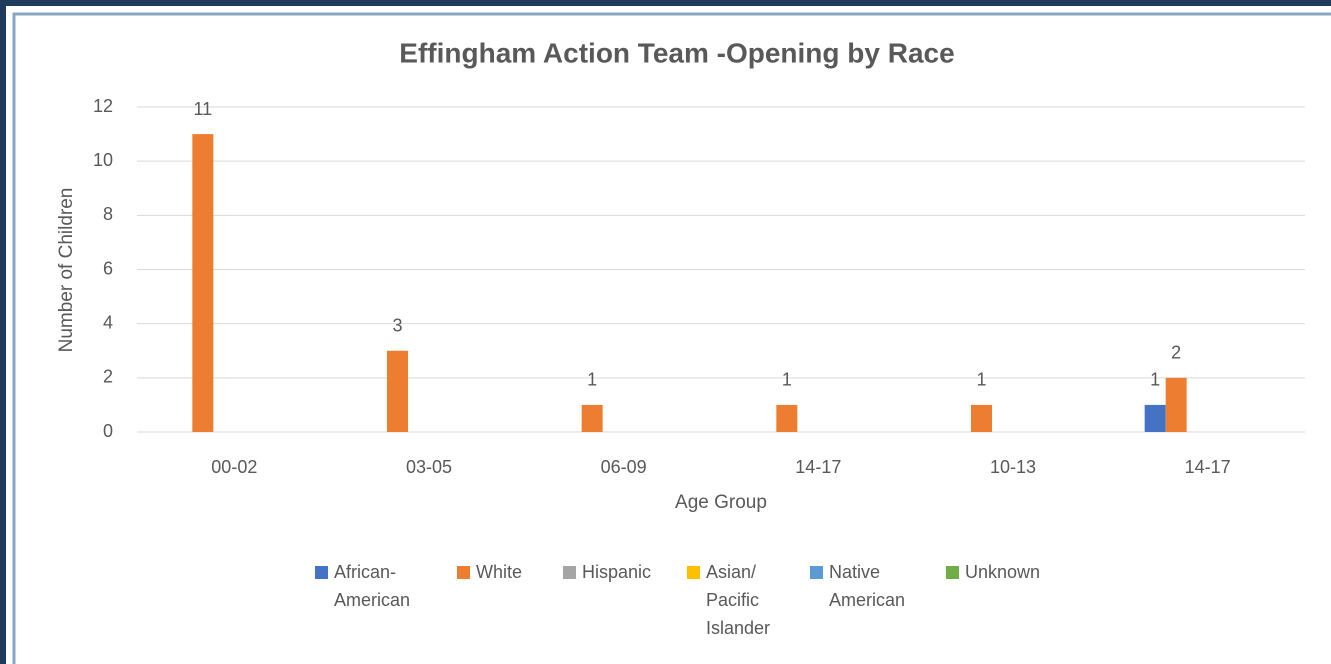 The height and width of the screenshot is (664, 1331). Describe the element at coordinates (738, 600) in the screenshot. I see `legend-label: Asian/Pacific Islander` at that location.